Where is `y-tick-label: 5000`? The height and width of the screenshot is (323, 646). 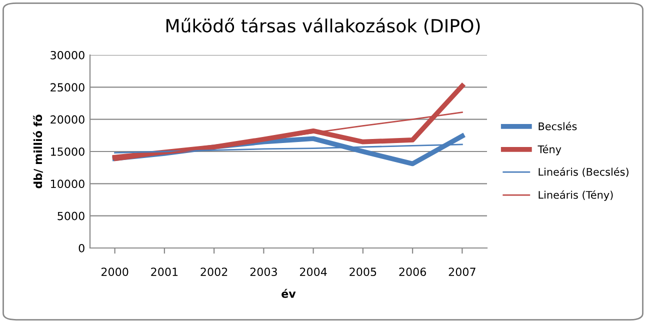
y-tick-label: 5000 is located at coordinates (71, 216).